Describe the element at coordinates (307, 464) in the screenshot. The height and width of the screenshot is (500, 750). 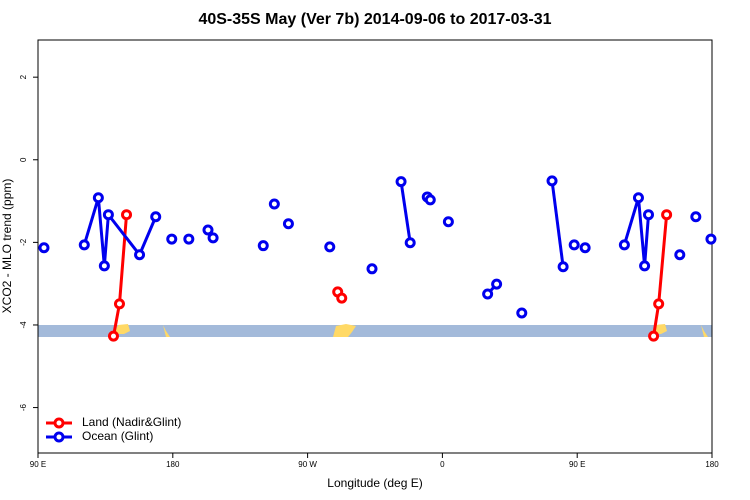
I see `x-tick-label: 90 W` at that location.